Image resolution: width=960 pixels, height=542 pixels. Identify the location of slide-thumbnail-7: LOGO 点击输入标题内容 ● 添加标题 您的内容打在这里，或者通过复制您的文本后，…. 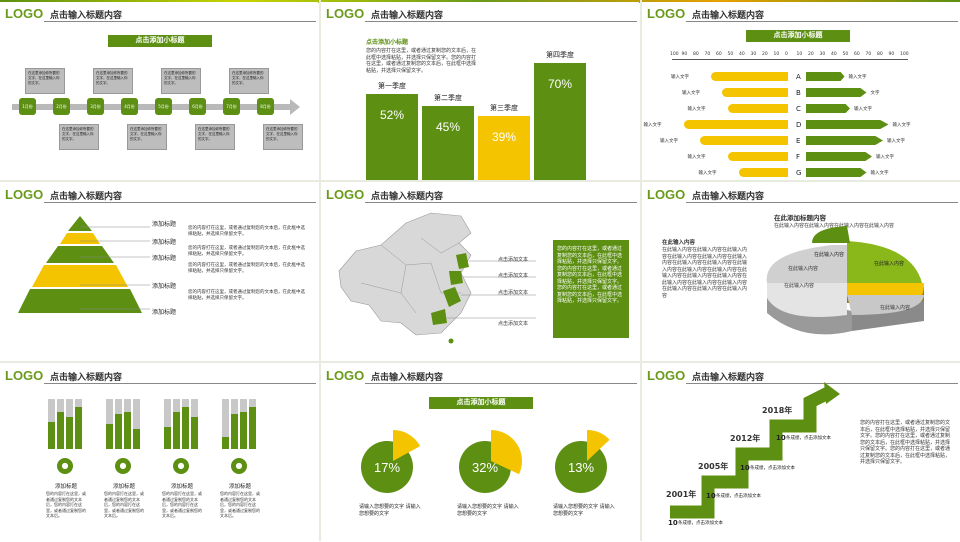
(159, 453).